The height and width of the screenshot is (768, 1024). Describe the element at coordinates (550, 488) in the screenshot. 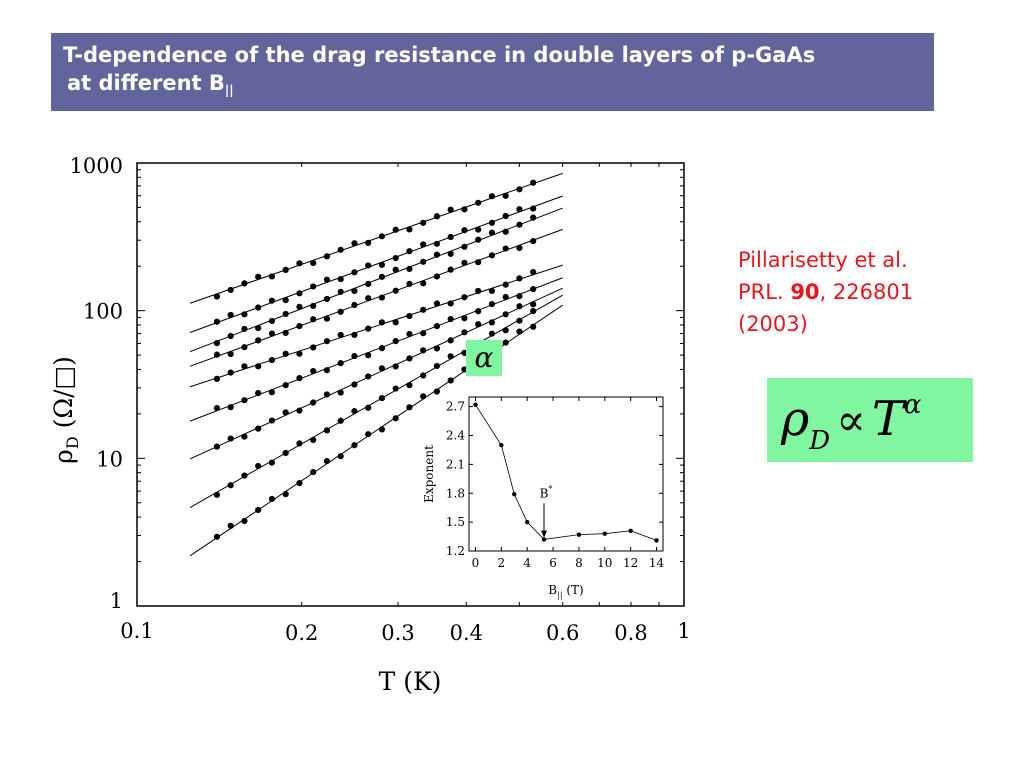

I see `inset-annotation-superscript: *` at that location.